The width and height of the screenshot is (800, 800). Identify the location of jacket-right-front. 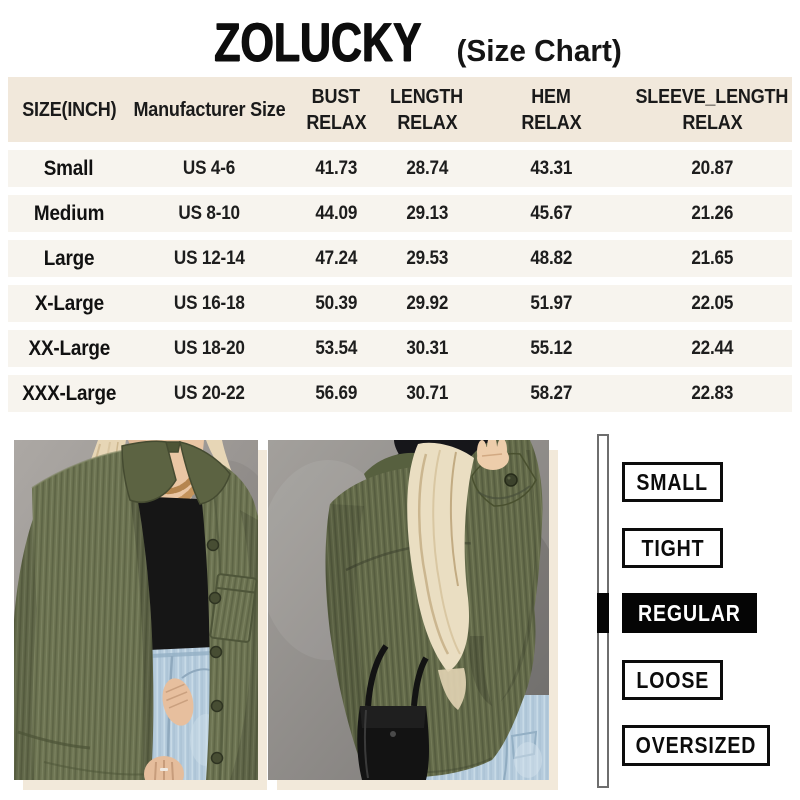
(227, 616).